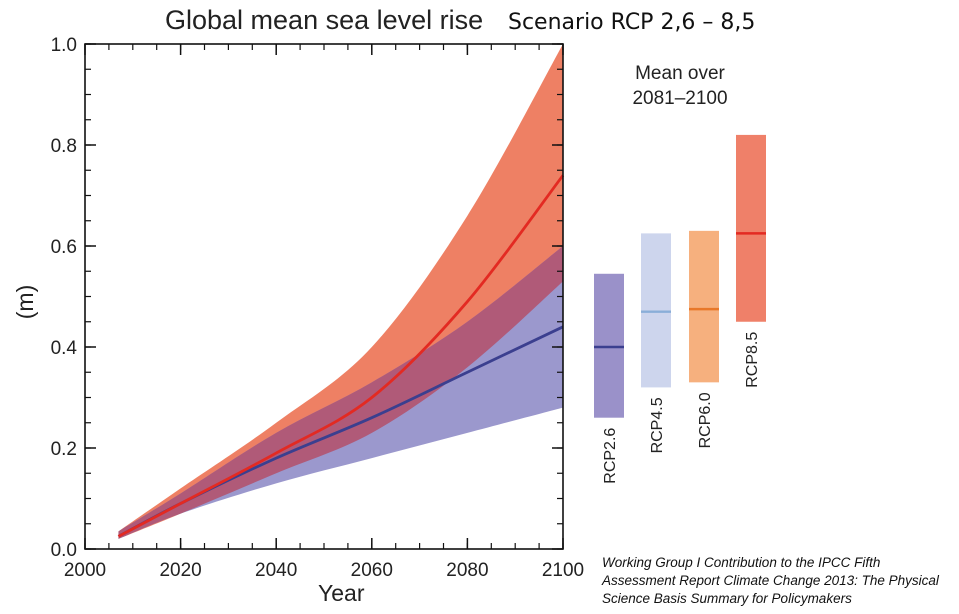  Describe the element at coordinates (751, 228) in the screenshot. I see `mean-bar-rcp85` at that location.